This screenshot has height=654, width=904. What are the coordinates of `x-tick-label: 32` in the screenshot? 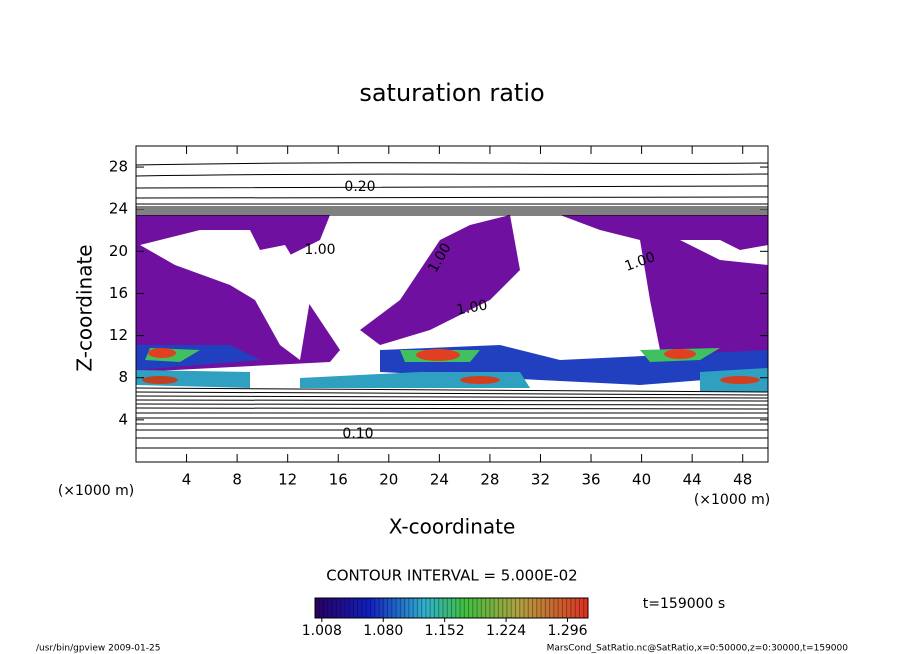 It's located at (540, 480).